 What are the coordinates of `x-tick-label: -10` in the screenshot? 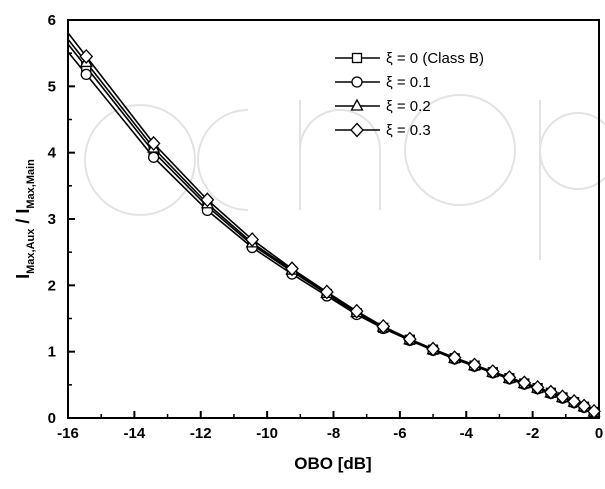 It's located at (267, 433).